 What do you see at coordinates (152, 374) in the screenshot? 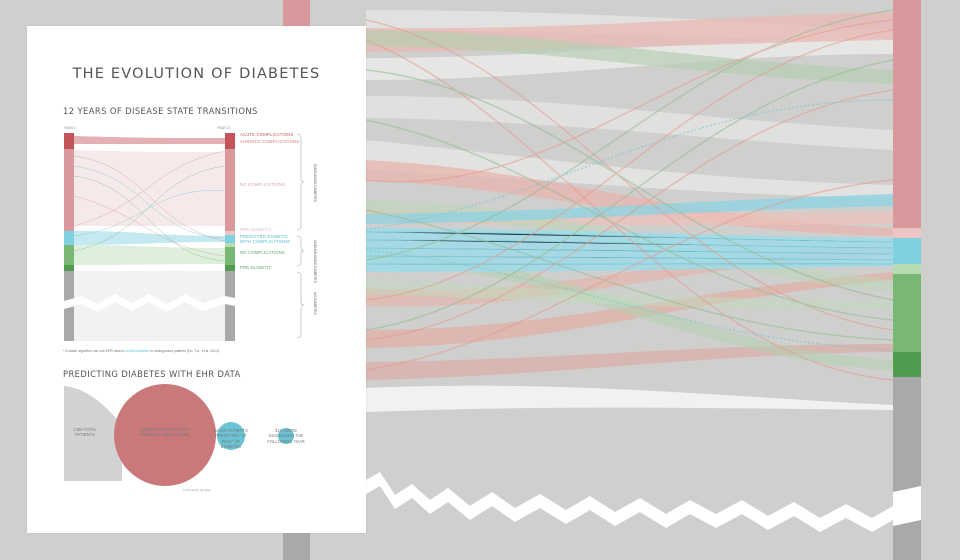
I see `section-predicting-title: PREDICTING DIABETES WITH EHR DATA` at bounding box center [152, 374].